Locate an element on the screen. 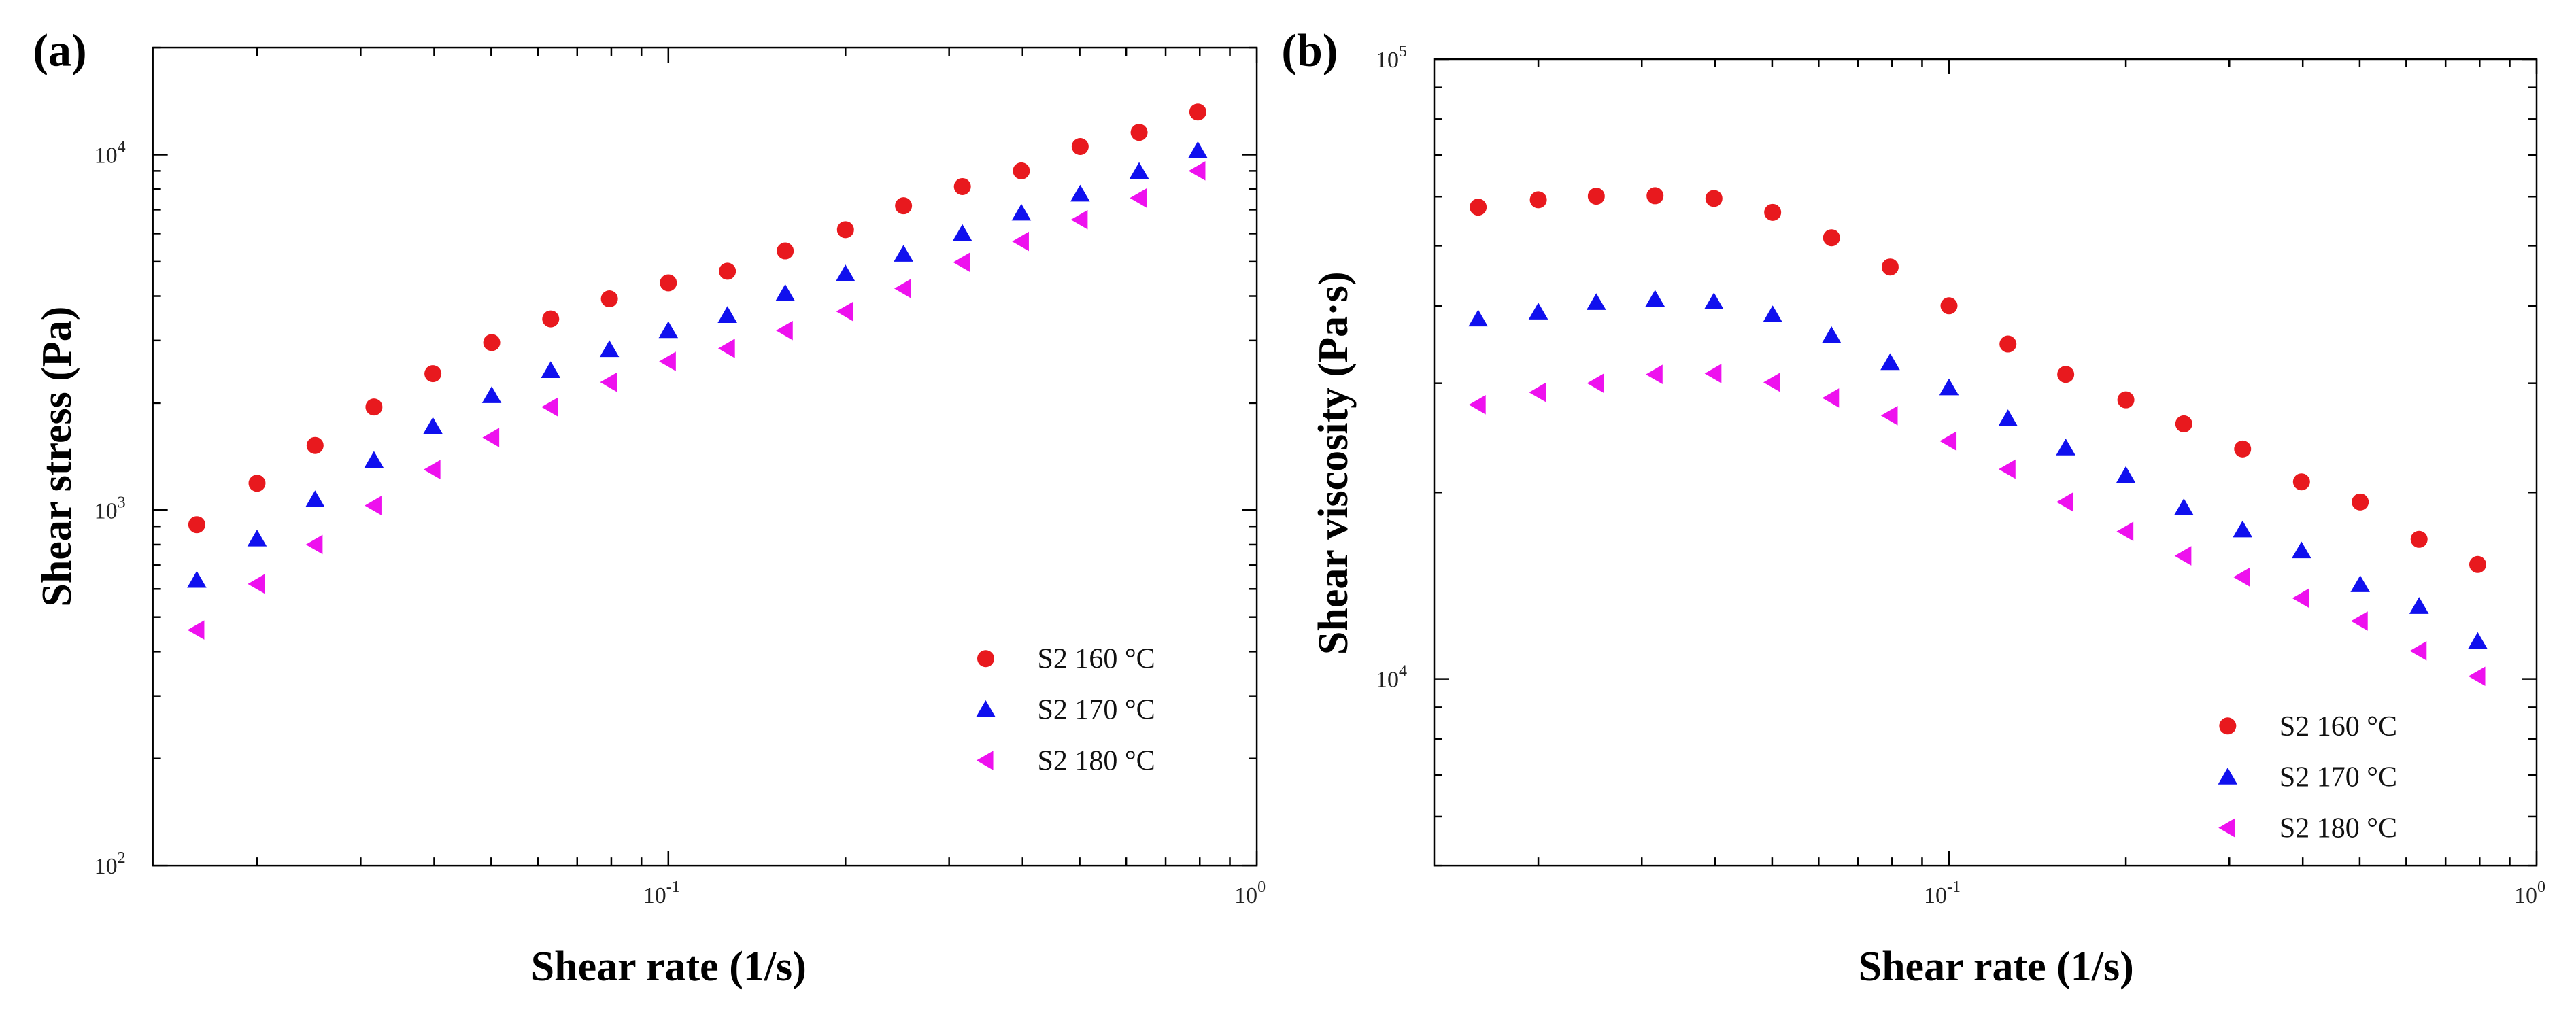  legend-label: S2 170 °C is located at coordinates (2338, 778).